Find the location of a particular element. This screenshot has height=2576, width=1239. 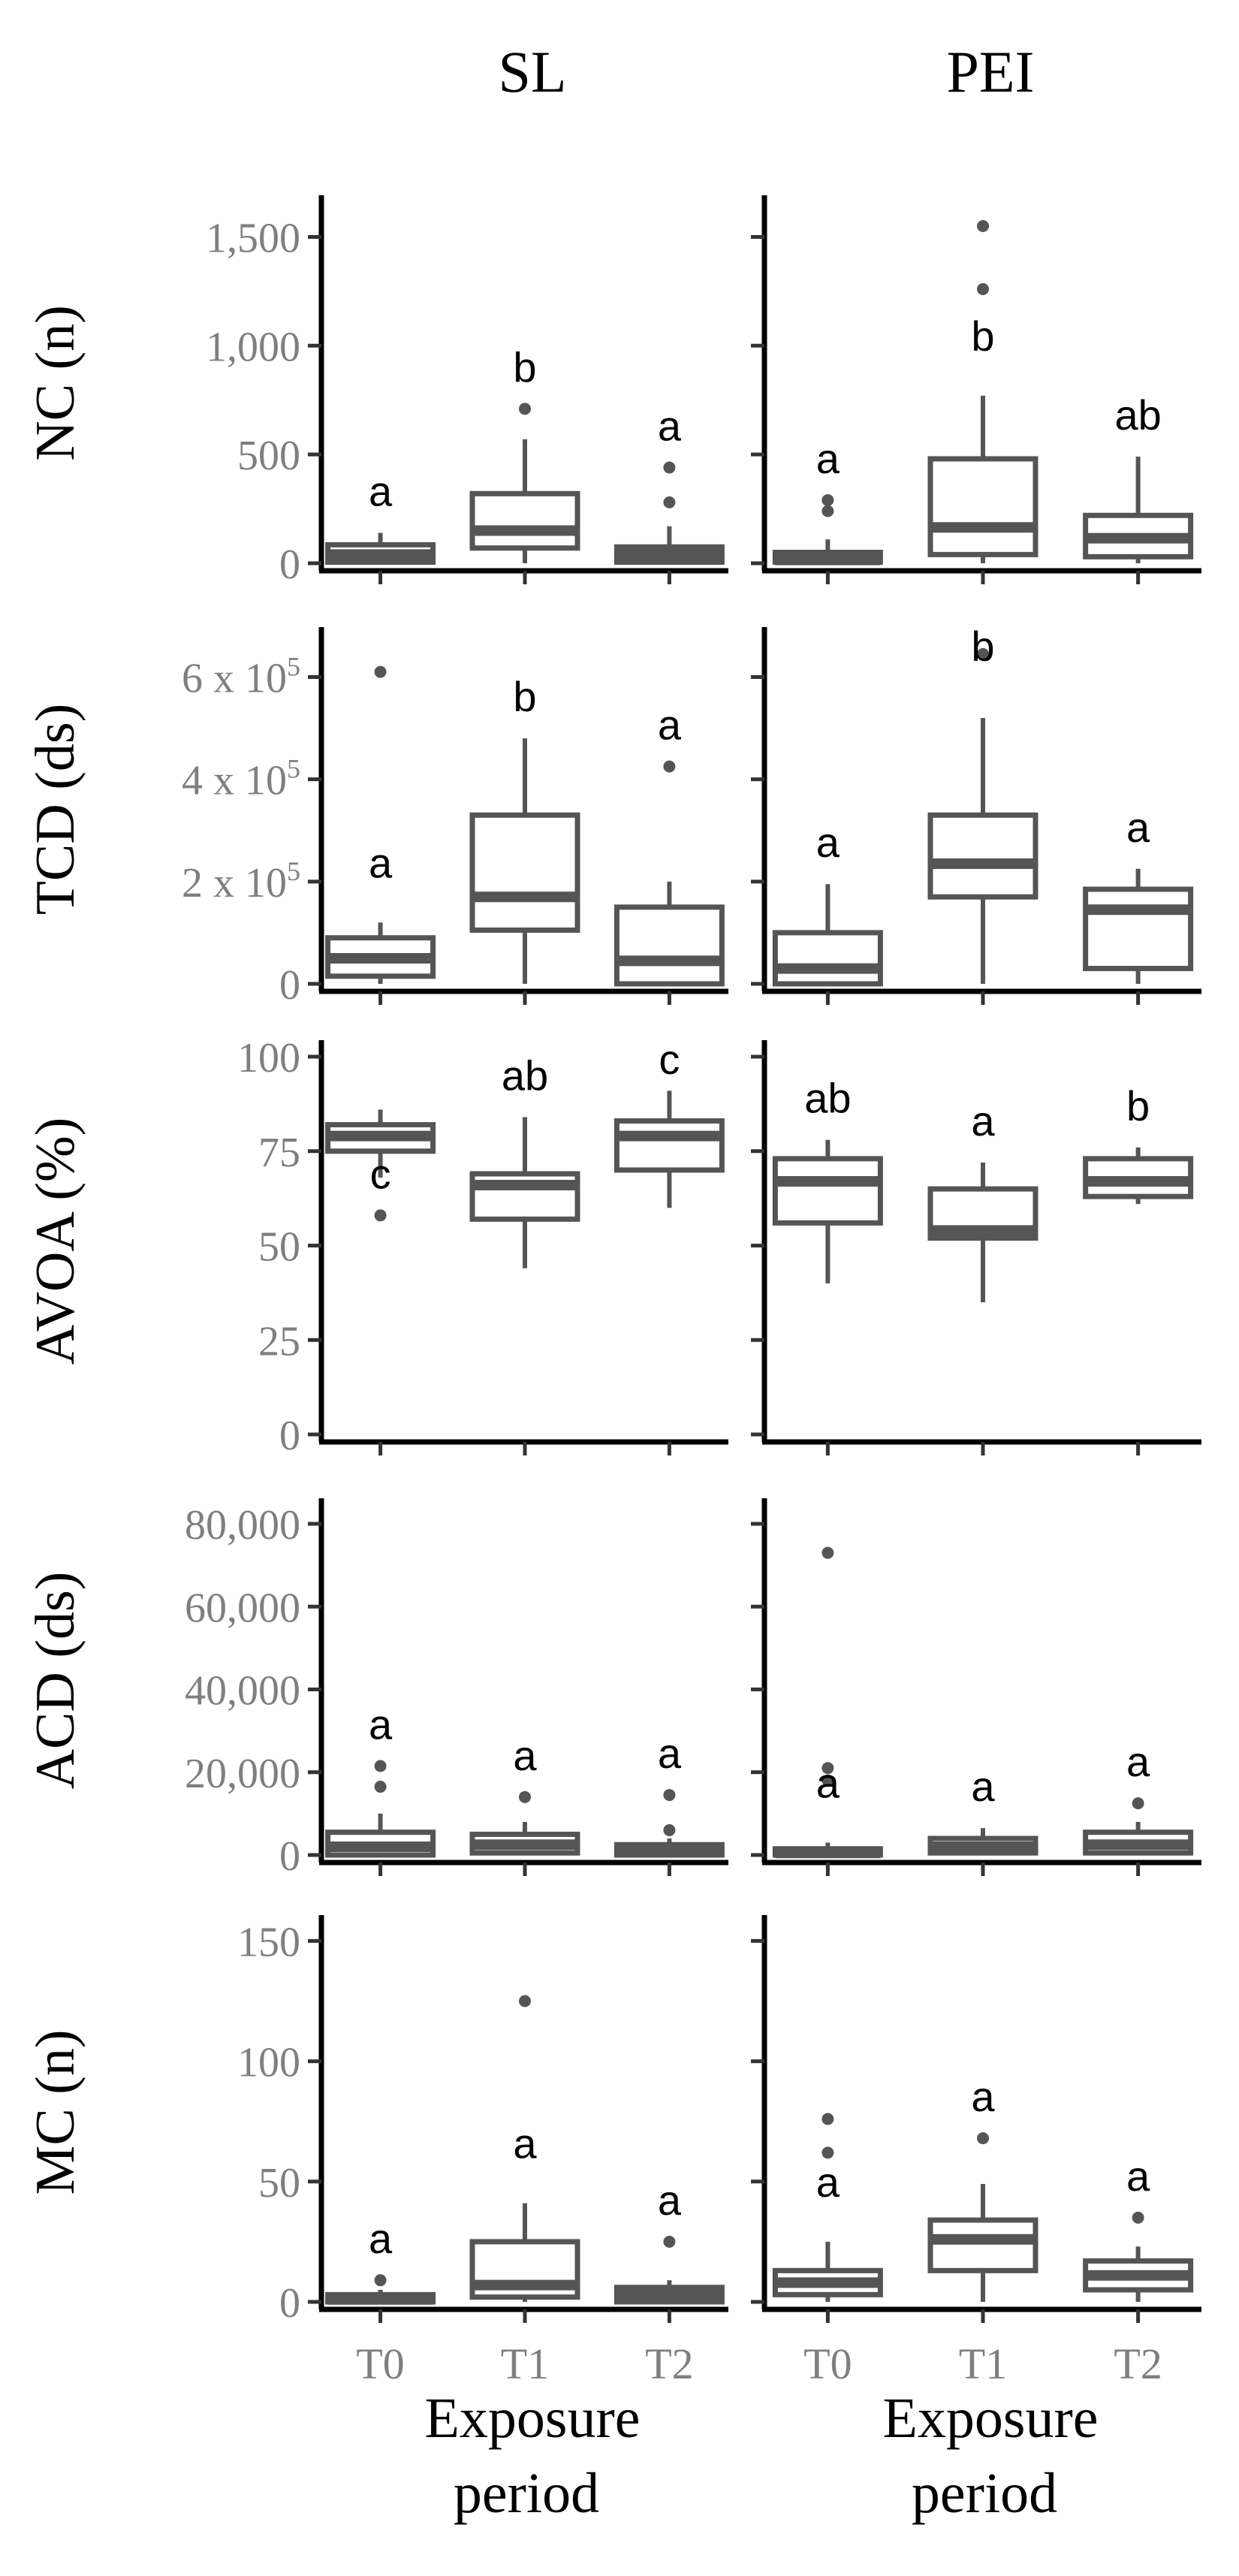

box-acd-pei-t2: a is located at coordinates (1138, 1797).